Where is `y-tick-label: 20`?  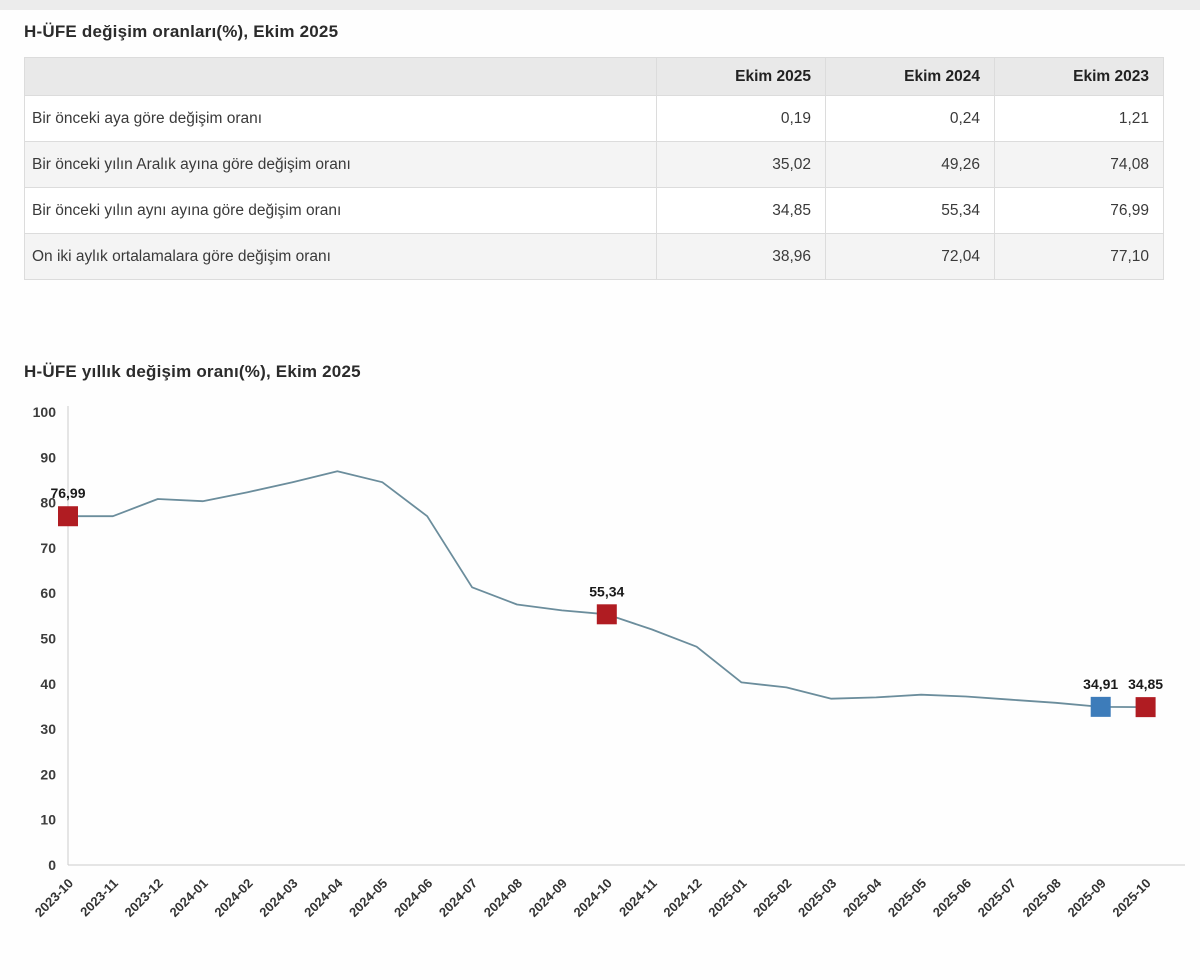 y-tick-label: 20 is located at coordinates (48, 774).